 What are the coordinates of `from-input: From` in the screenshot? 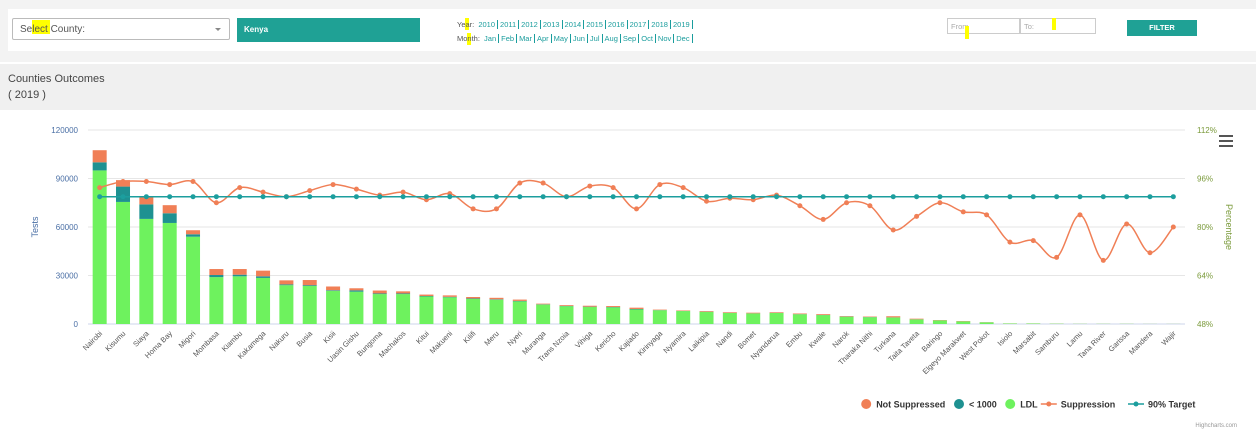 It's located at (983, 26).